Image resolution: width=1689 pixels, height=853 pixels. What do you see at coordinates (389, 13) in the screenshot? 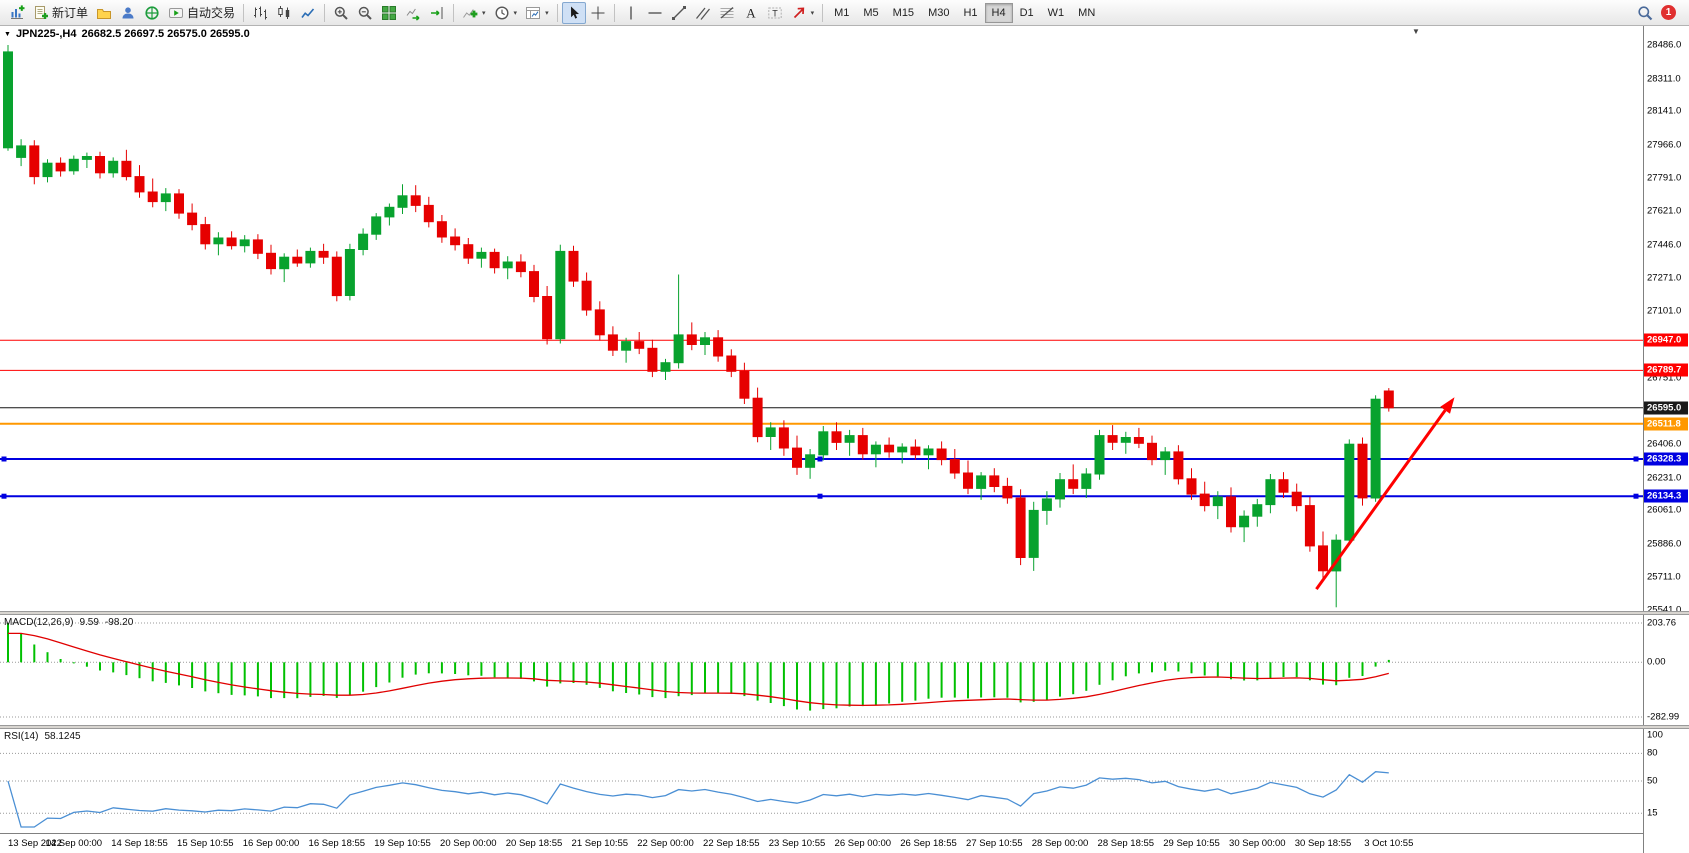
I see `tile-windows-button` at bounding box center [389, 13].